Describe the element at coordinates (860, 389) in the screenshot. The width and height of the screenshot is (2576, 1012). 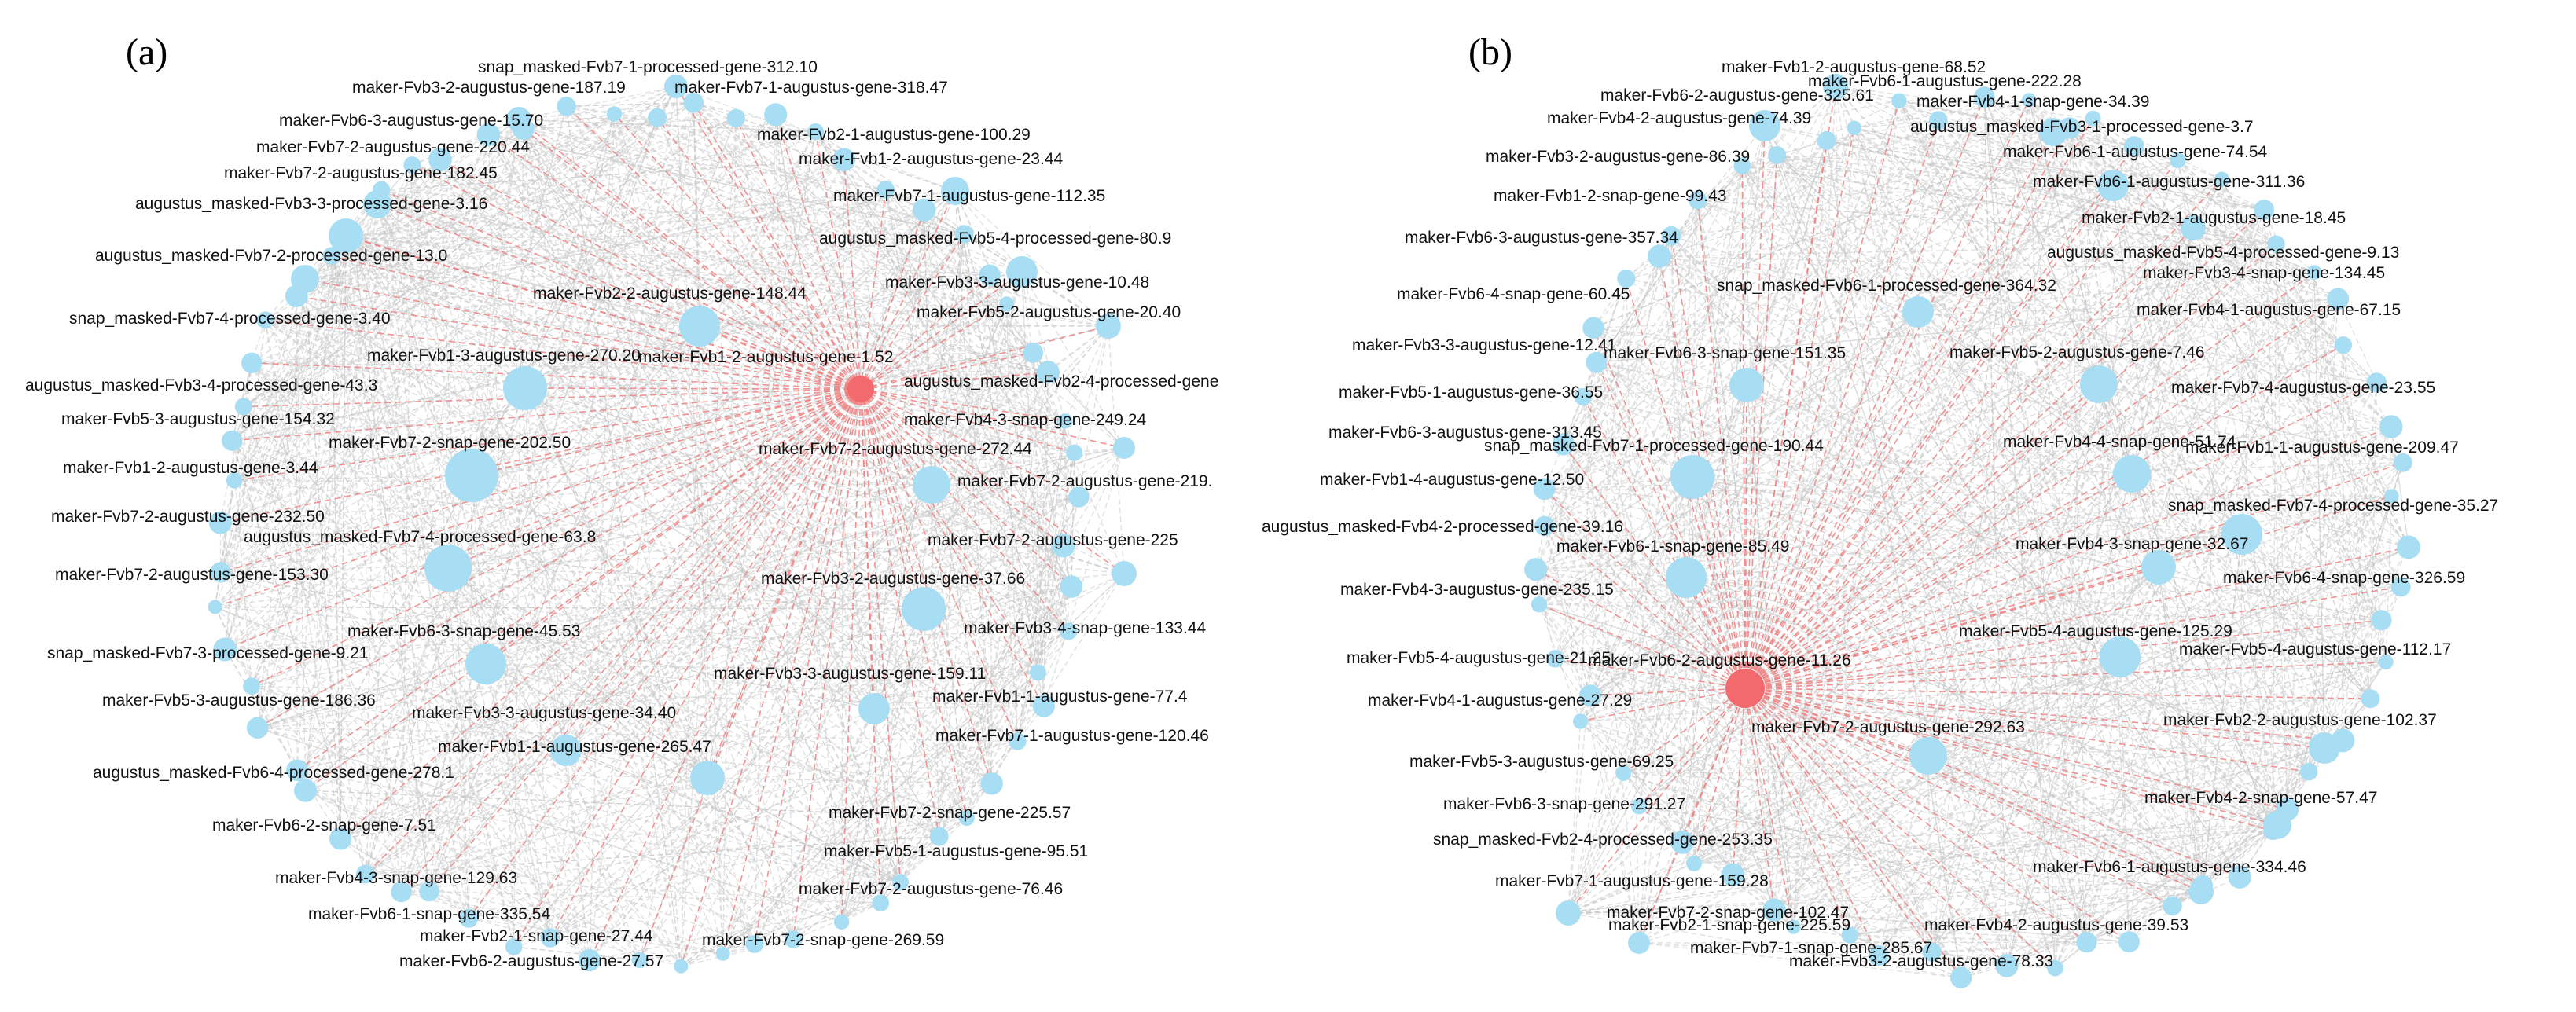
I see `panel-a-hub-node` at that location.